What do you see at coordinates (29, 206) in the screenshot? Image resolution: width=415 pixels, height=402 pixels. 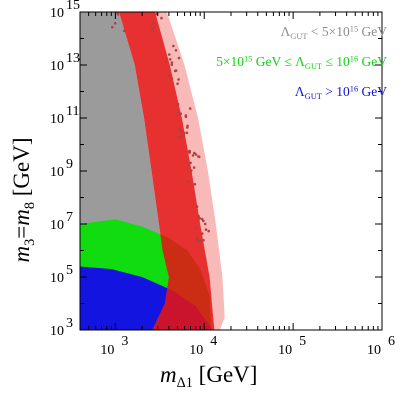 I see `y-label-sub8: 8` at bounding box center [29, 206].